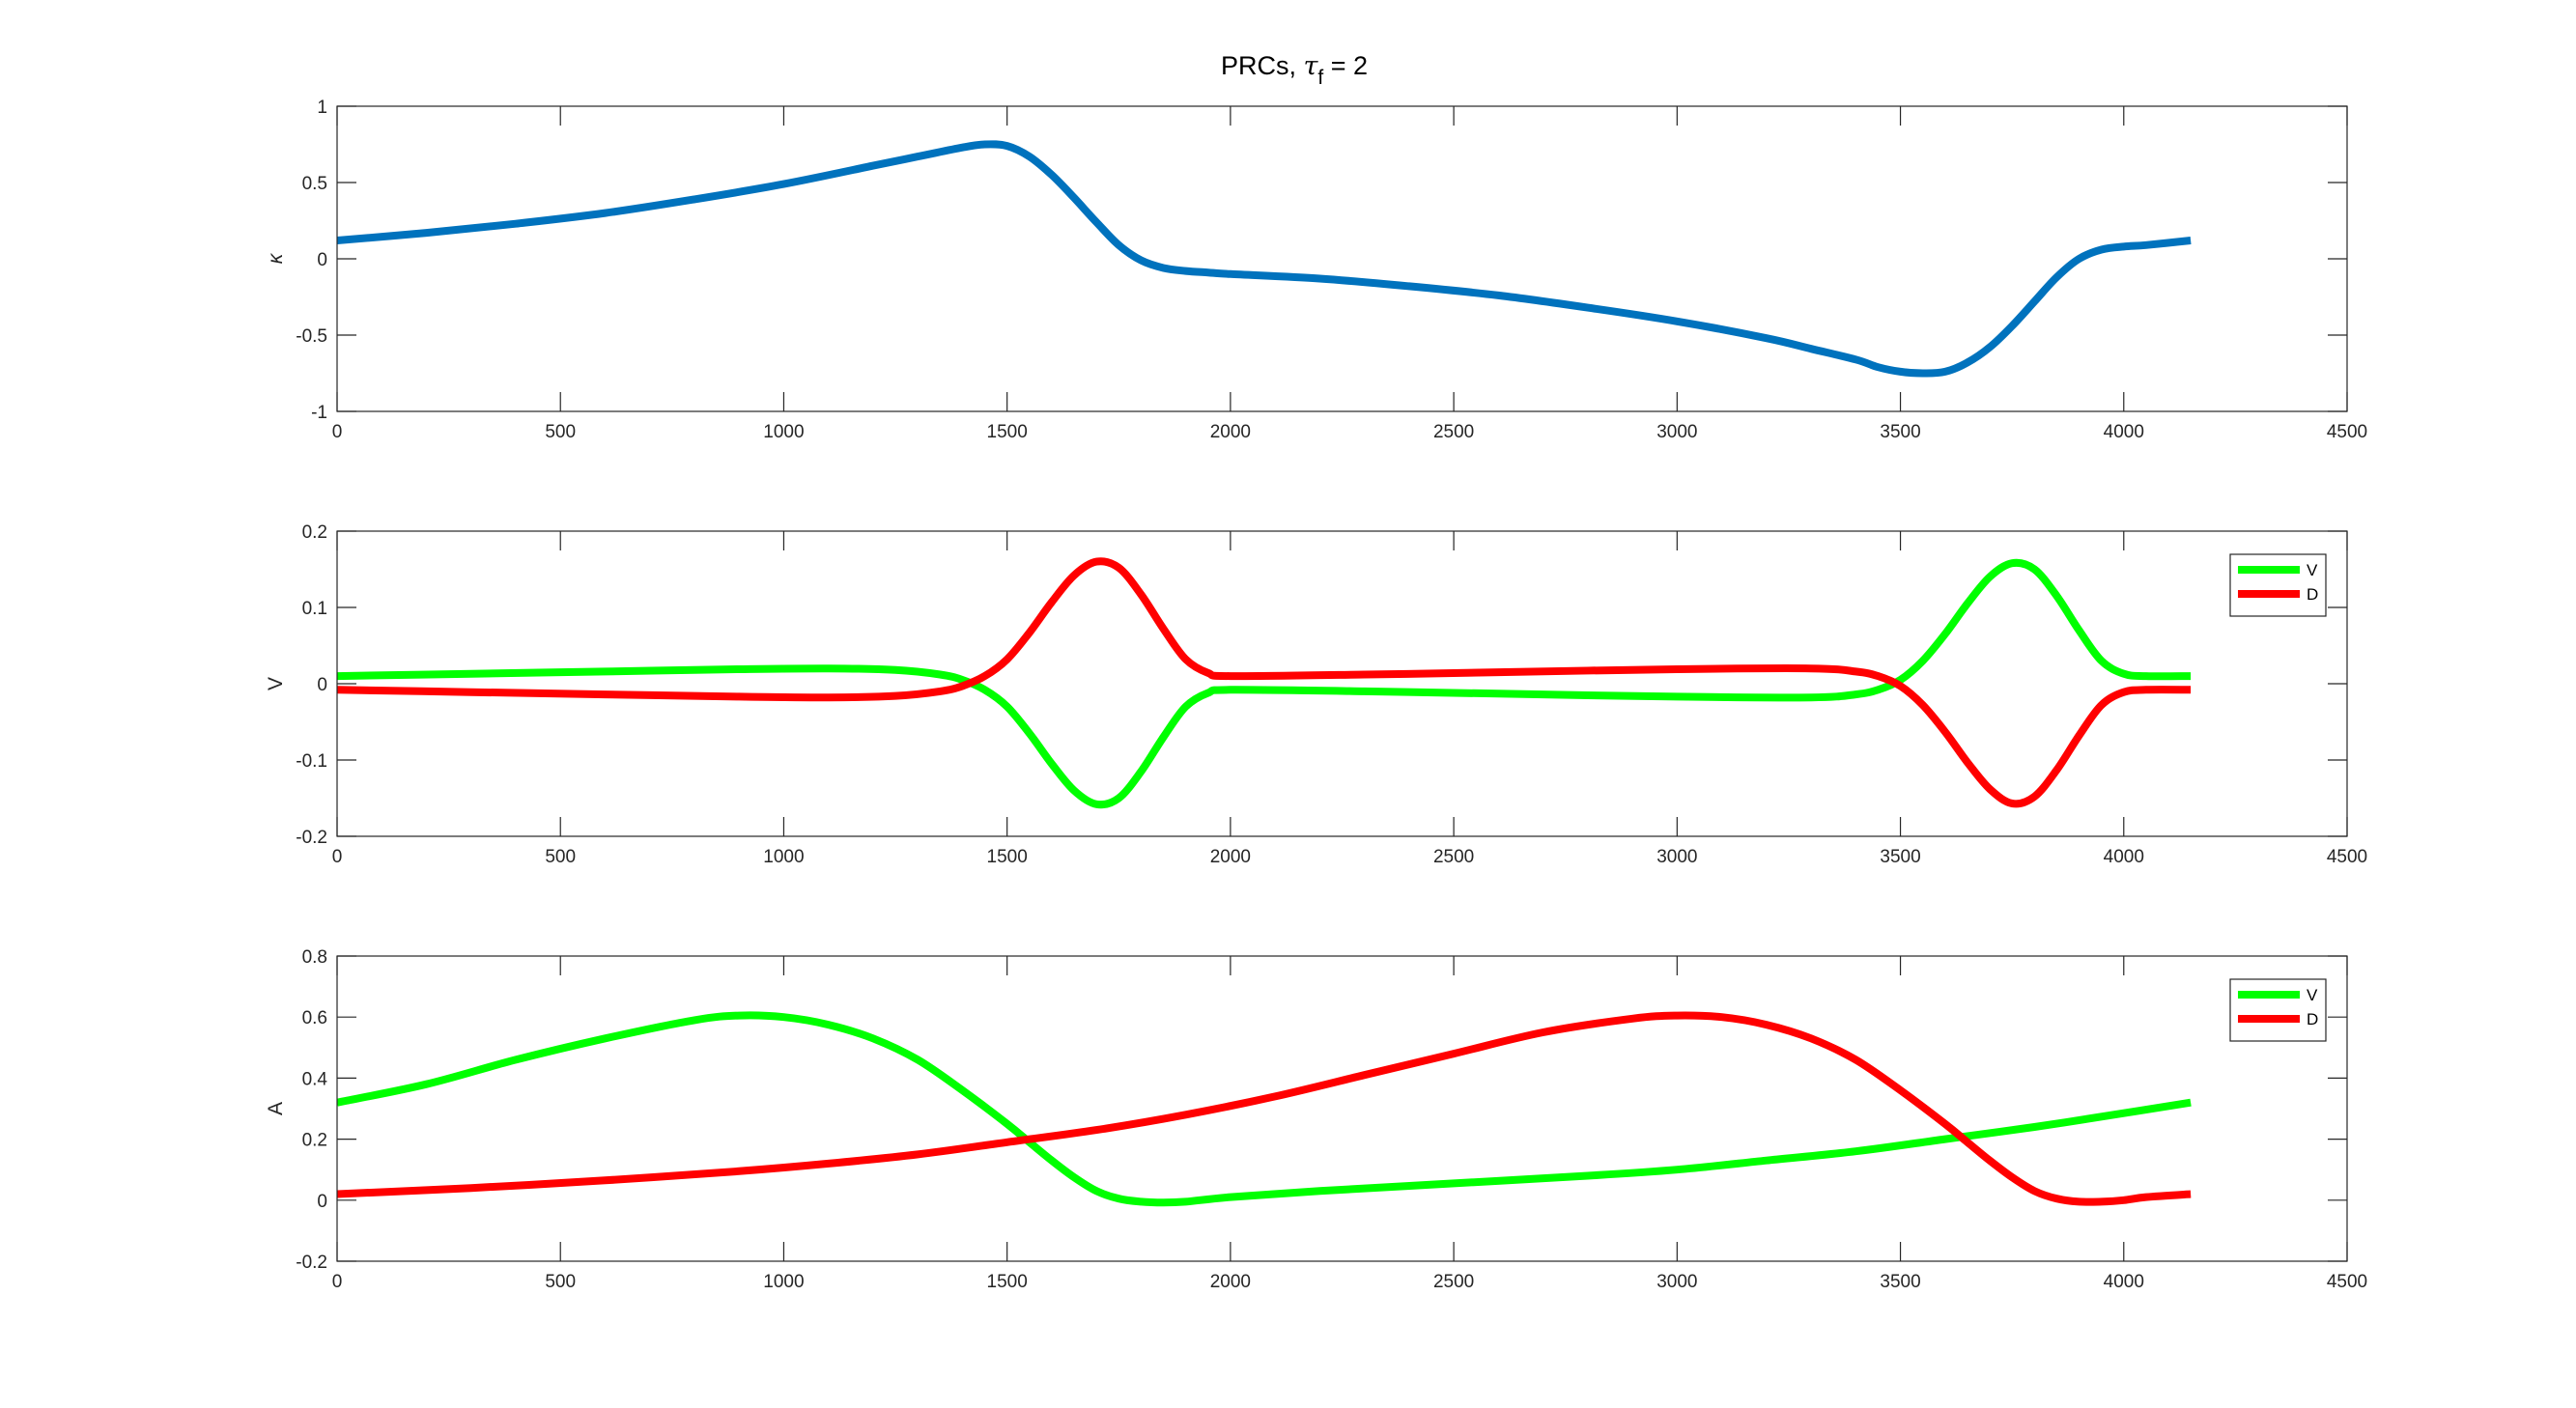 This screenshot has height=1408, width=2576. Describe the element at coordinates (311, 336) in the screenshot. I see `y-tick-label: -0.5` at that location.